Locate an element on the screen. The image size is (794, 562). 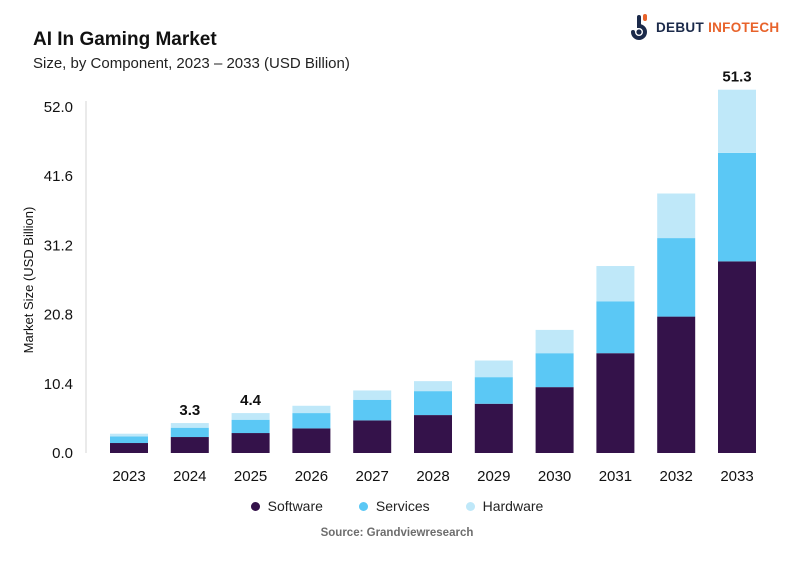
bar-software-2029 is located at coordinates (493, 428).